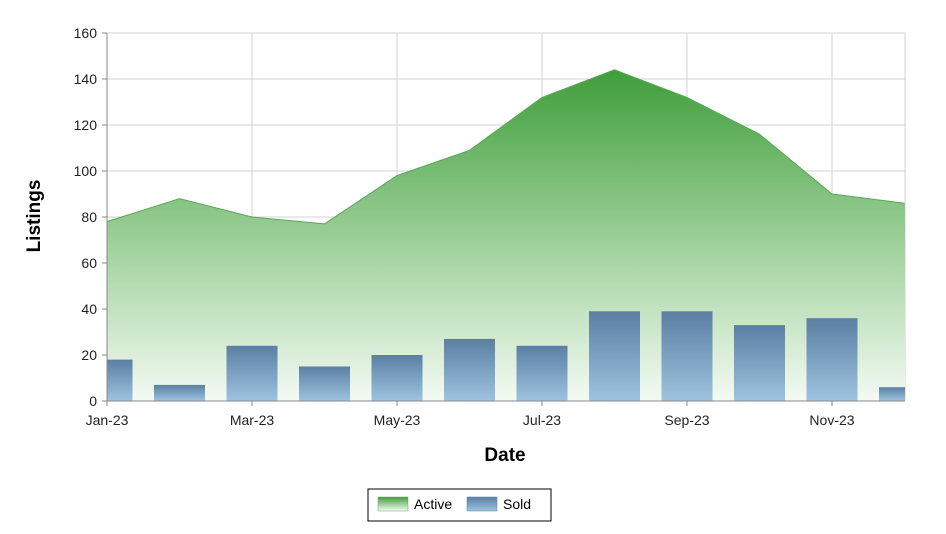 This screenshot has height=534, width=946. What do you see at coordinates (517, 504) in the screenshot?
I see `legend-label-sold: Sold` at bounding box center [517, 504].